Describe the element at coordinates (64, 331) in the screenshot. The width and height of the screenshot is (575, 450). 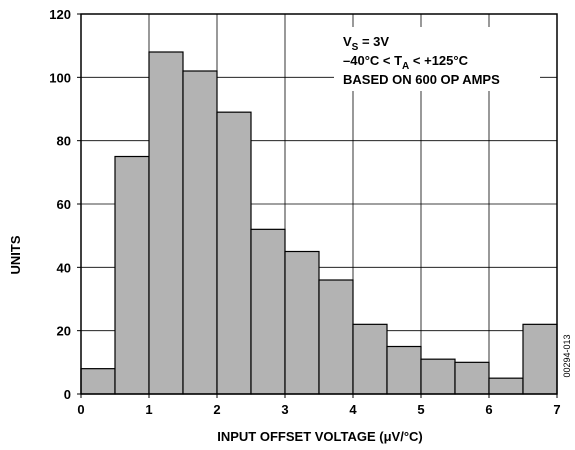
I see `y-tick-label: 20` at that location.